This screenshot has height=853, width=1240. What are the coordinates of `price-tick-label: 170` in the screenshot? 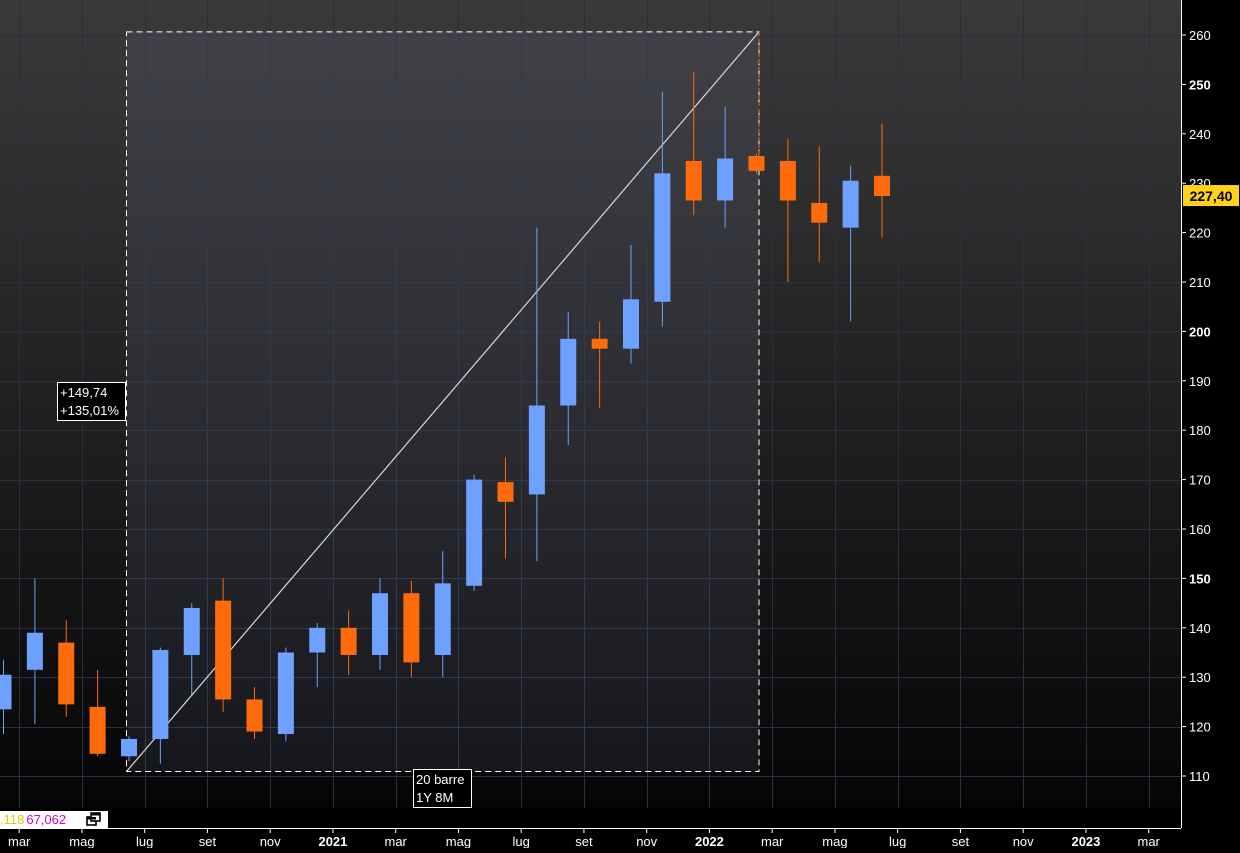 It's located at (1200, 480).